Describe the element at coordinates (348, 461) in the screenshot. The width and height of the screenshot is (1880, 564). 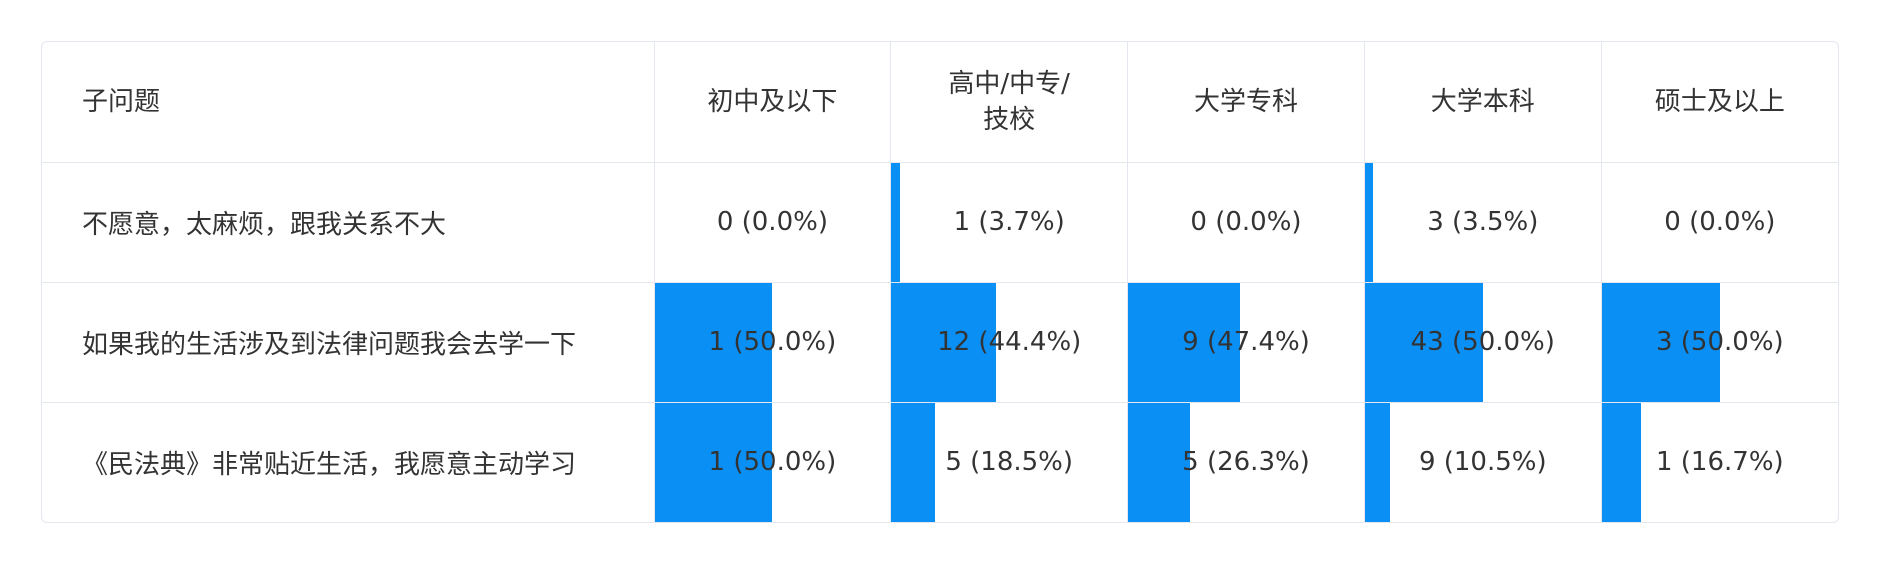
I see `row-subquestion-label: 《民法典》非常贴近生活，我愿意主动学习` at that location.